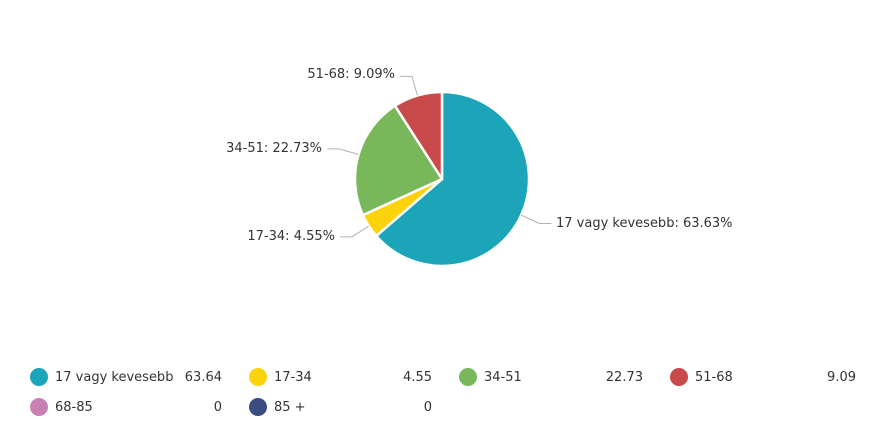 Image resolution: width=882 pixels, height=440 pixels. I want to click on legend-item-51-68: 51-68 9.09, so click(763, 377).